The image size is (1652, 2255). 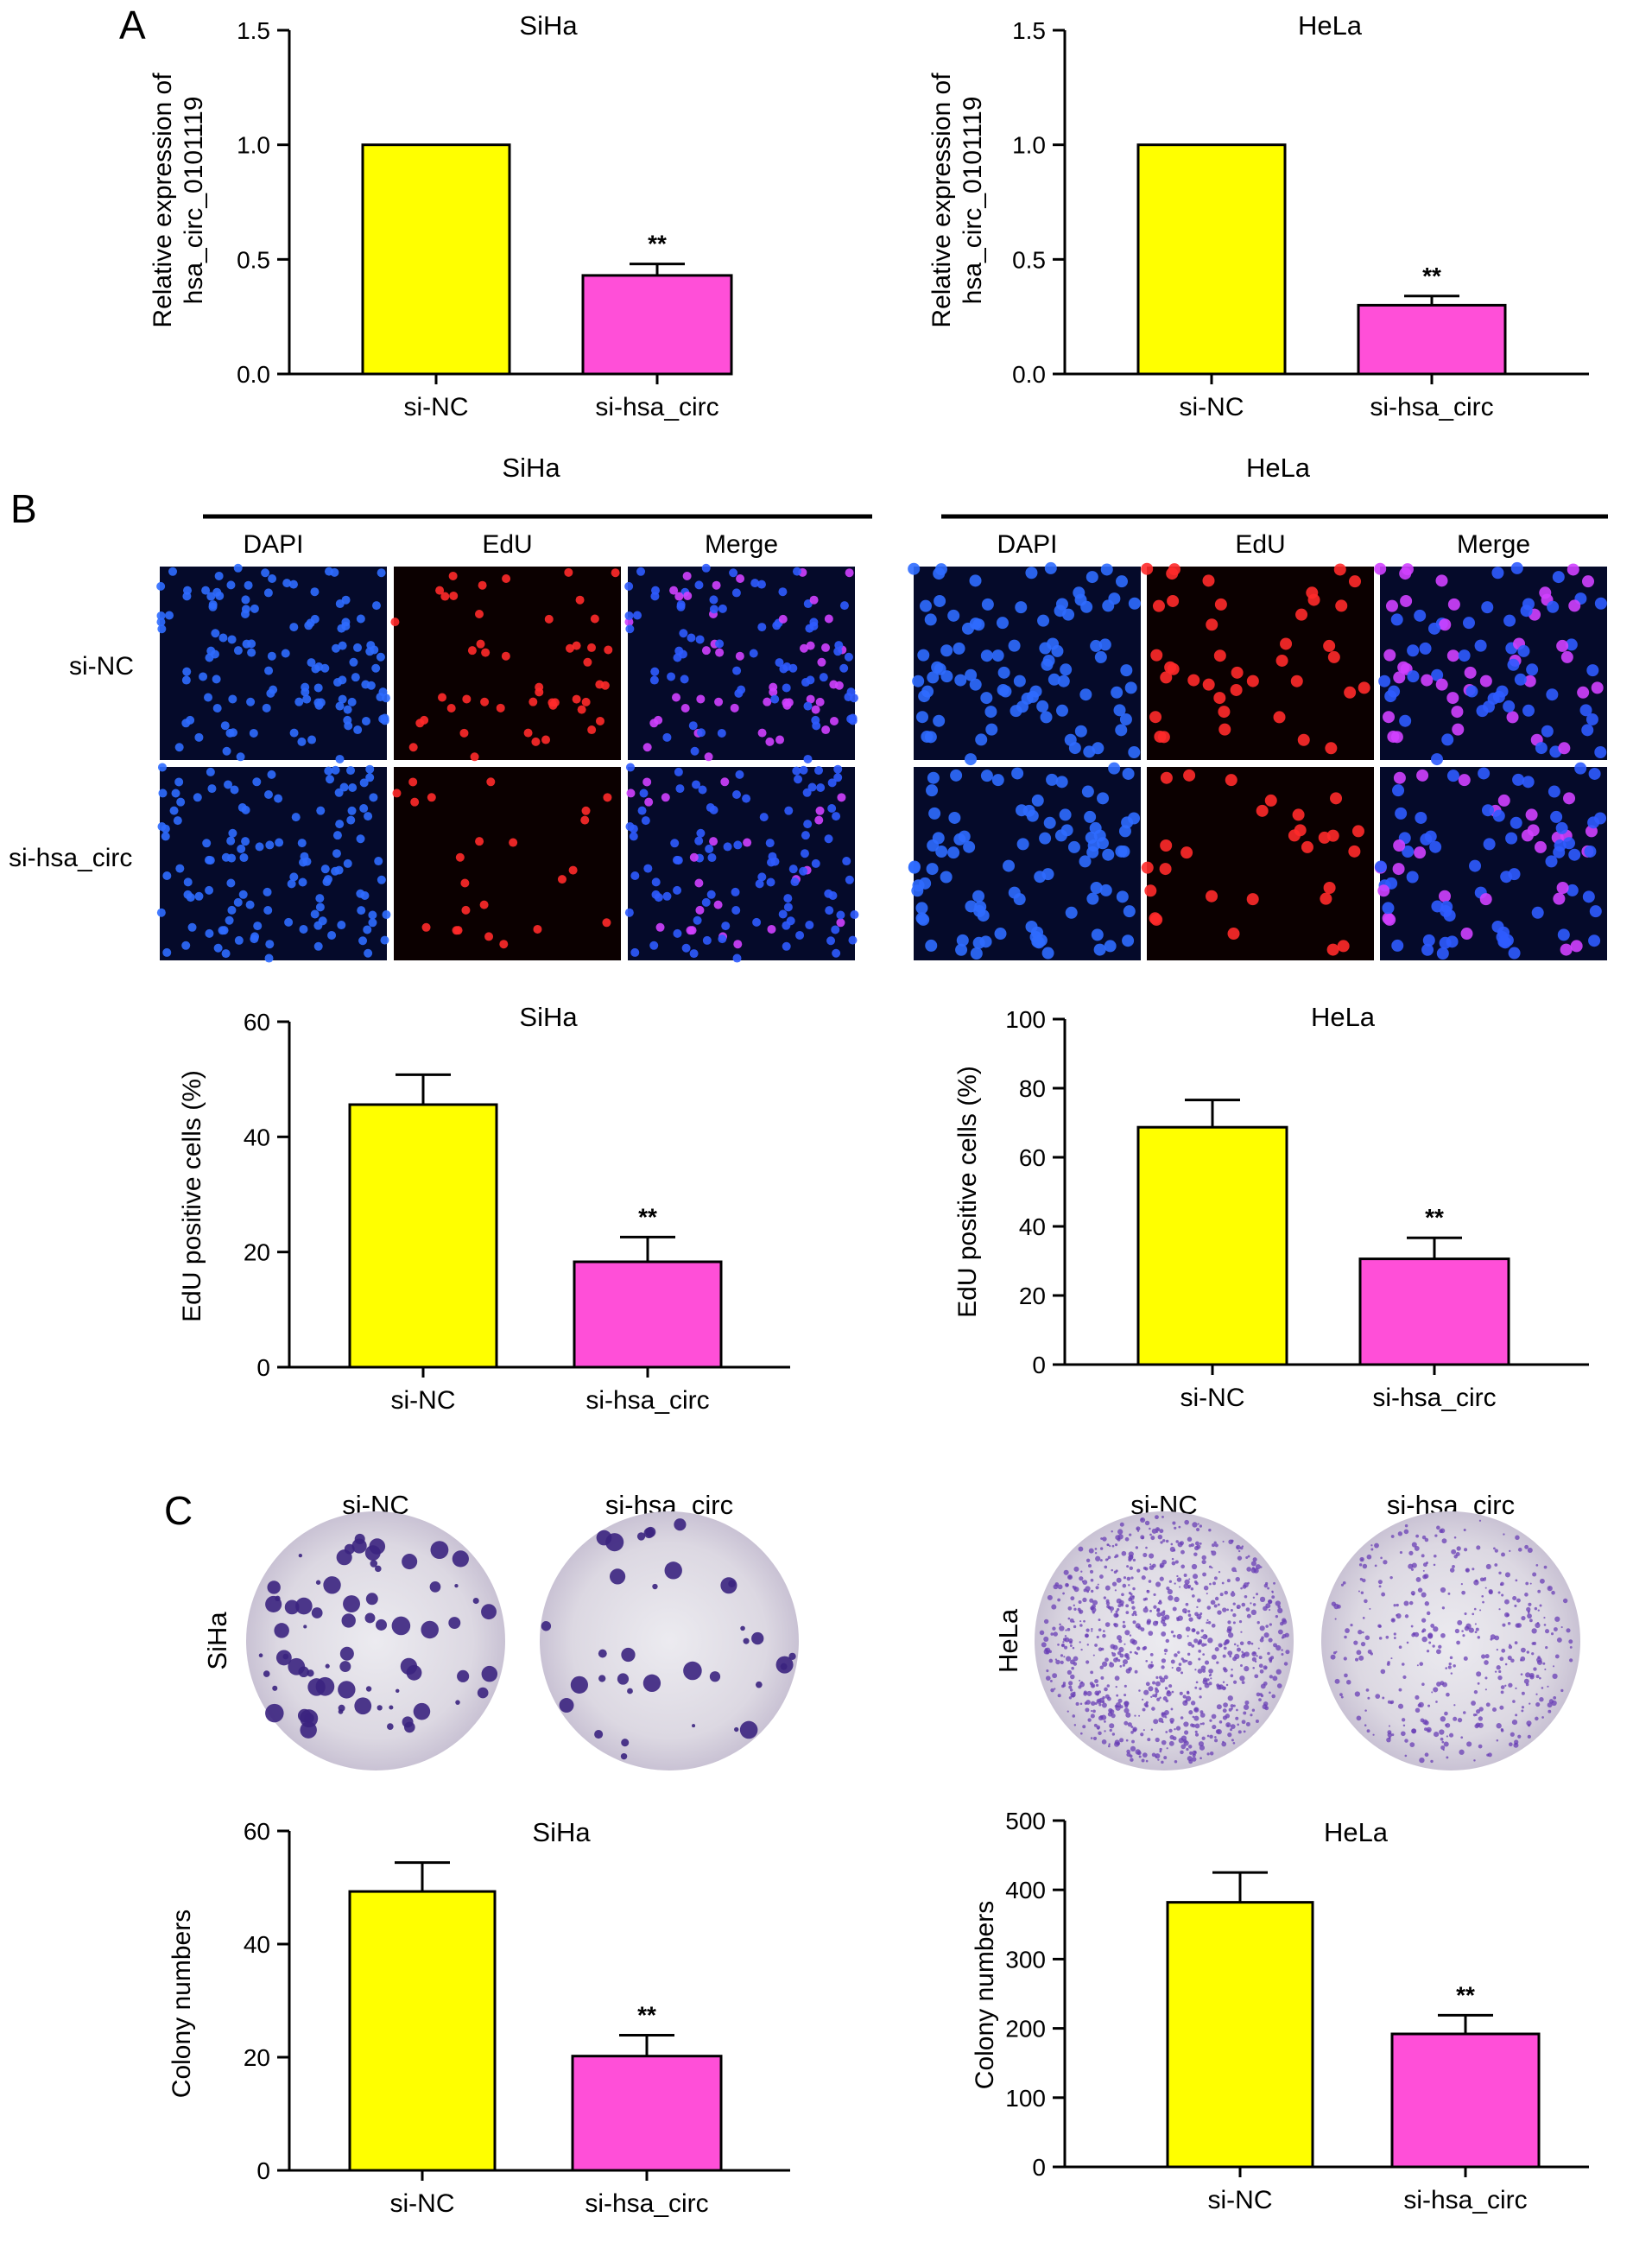 What do you see at coordinates (1278, 468) in the screenshot?
I see `microscopy-cell-line-title: HeLa` at bounding box center [1278, 468].